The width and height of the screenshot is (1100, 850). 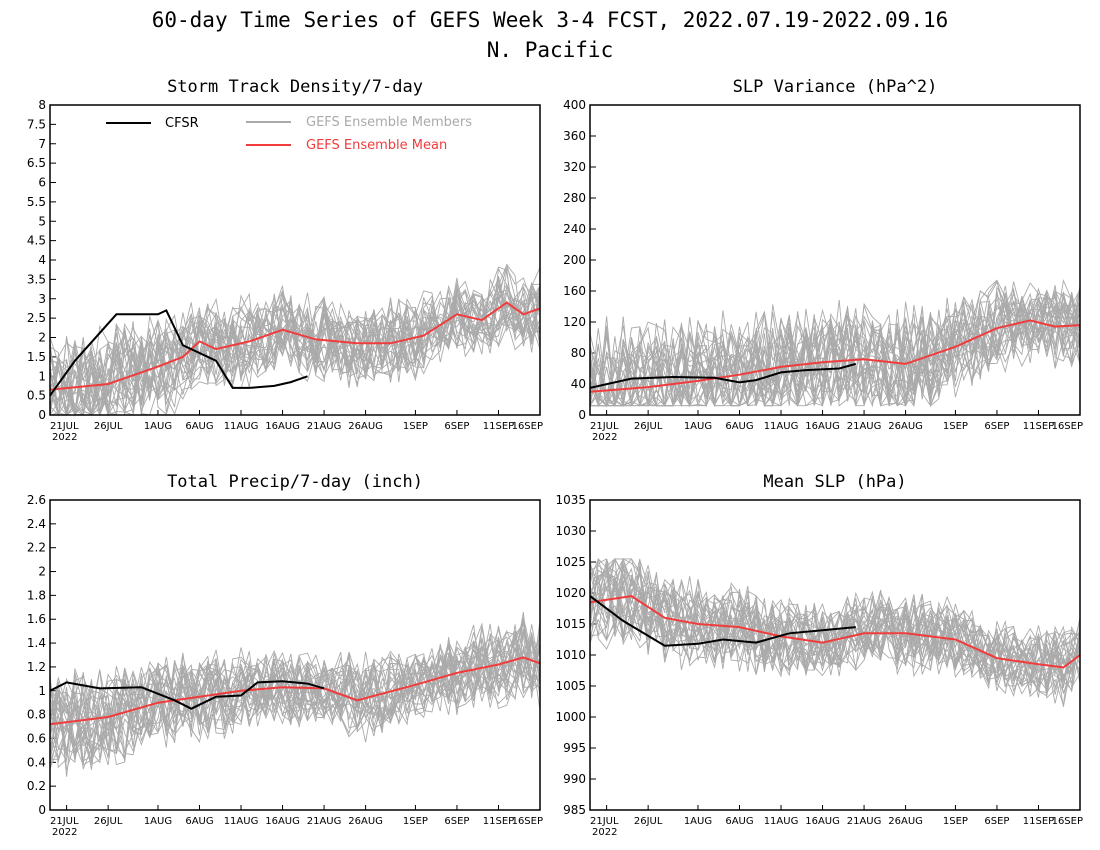 What do you see at coordinates (36, 202) in the screenshot?
I see `y-tick-label: 5.5` at bounding box center [36, 202].